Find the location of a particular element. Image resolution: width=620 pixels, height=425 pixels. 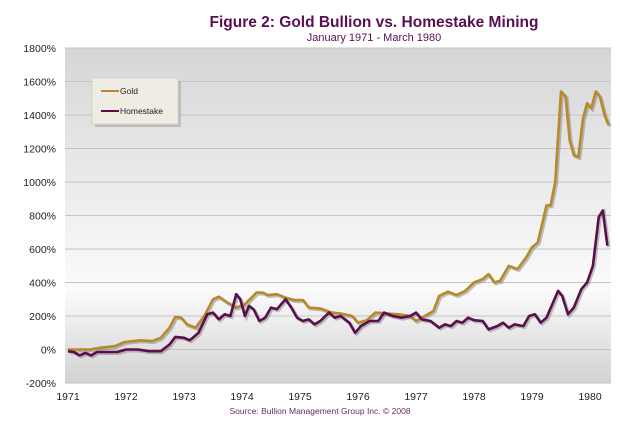

x-tick-label: 1980 is located at coordinates (590, 397).